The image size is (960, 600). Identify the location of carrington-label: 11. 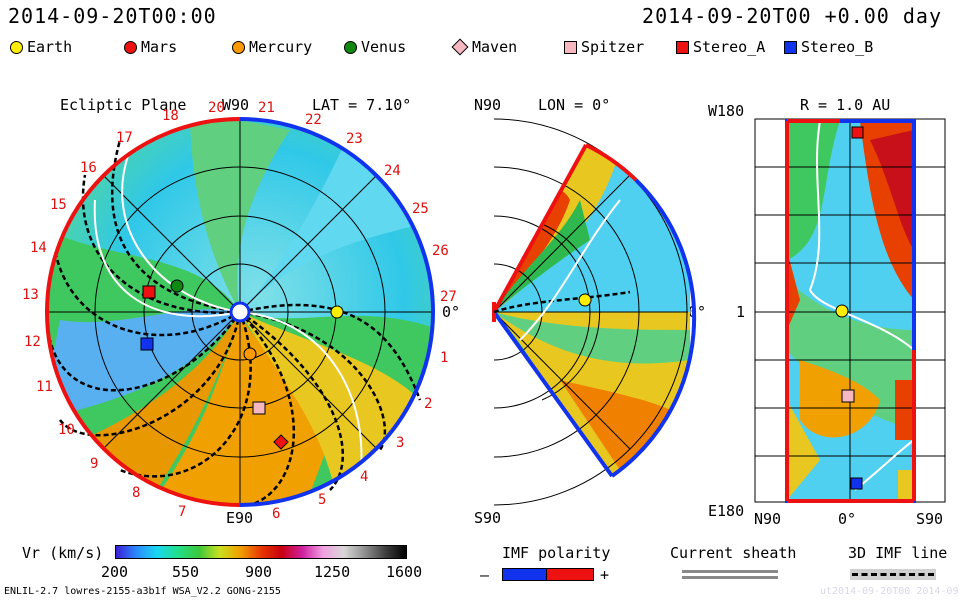
(44, 387).